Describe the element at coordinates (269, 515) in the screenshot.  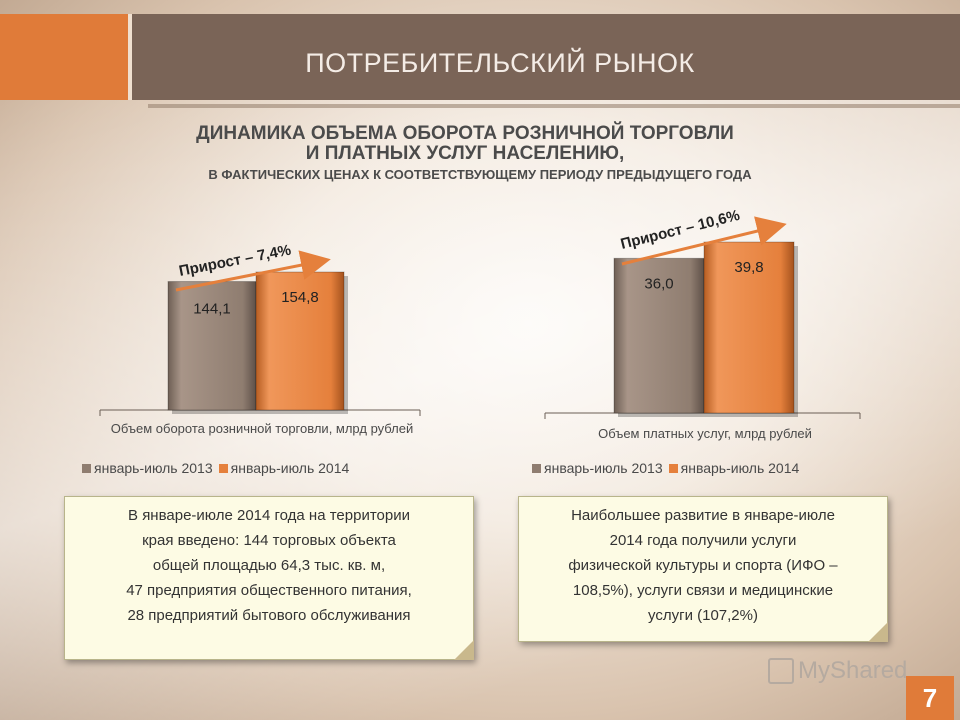
I see `note-left-line: В январе-июле 2014 года на территории` at that location.